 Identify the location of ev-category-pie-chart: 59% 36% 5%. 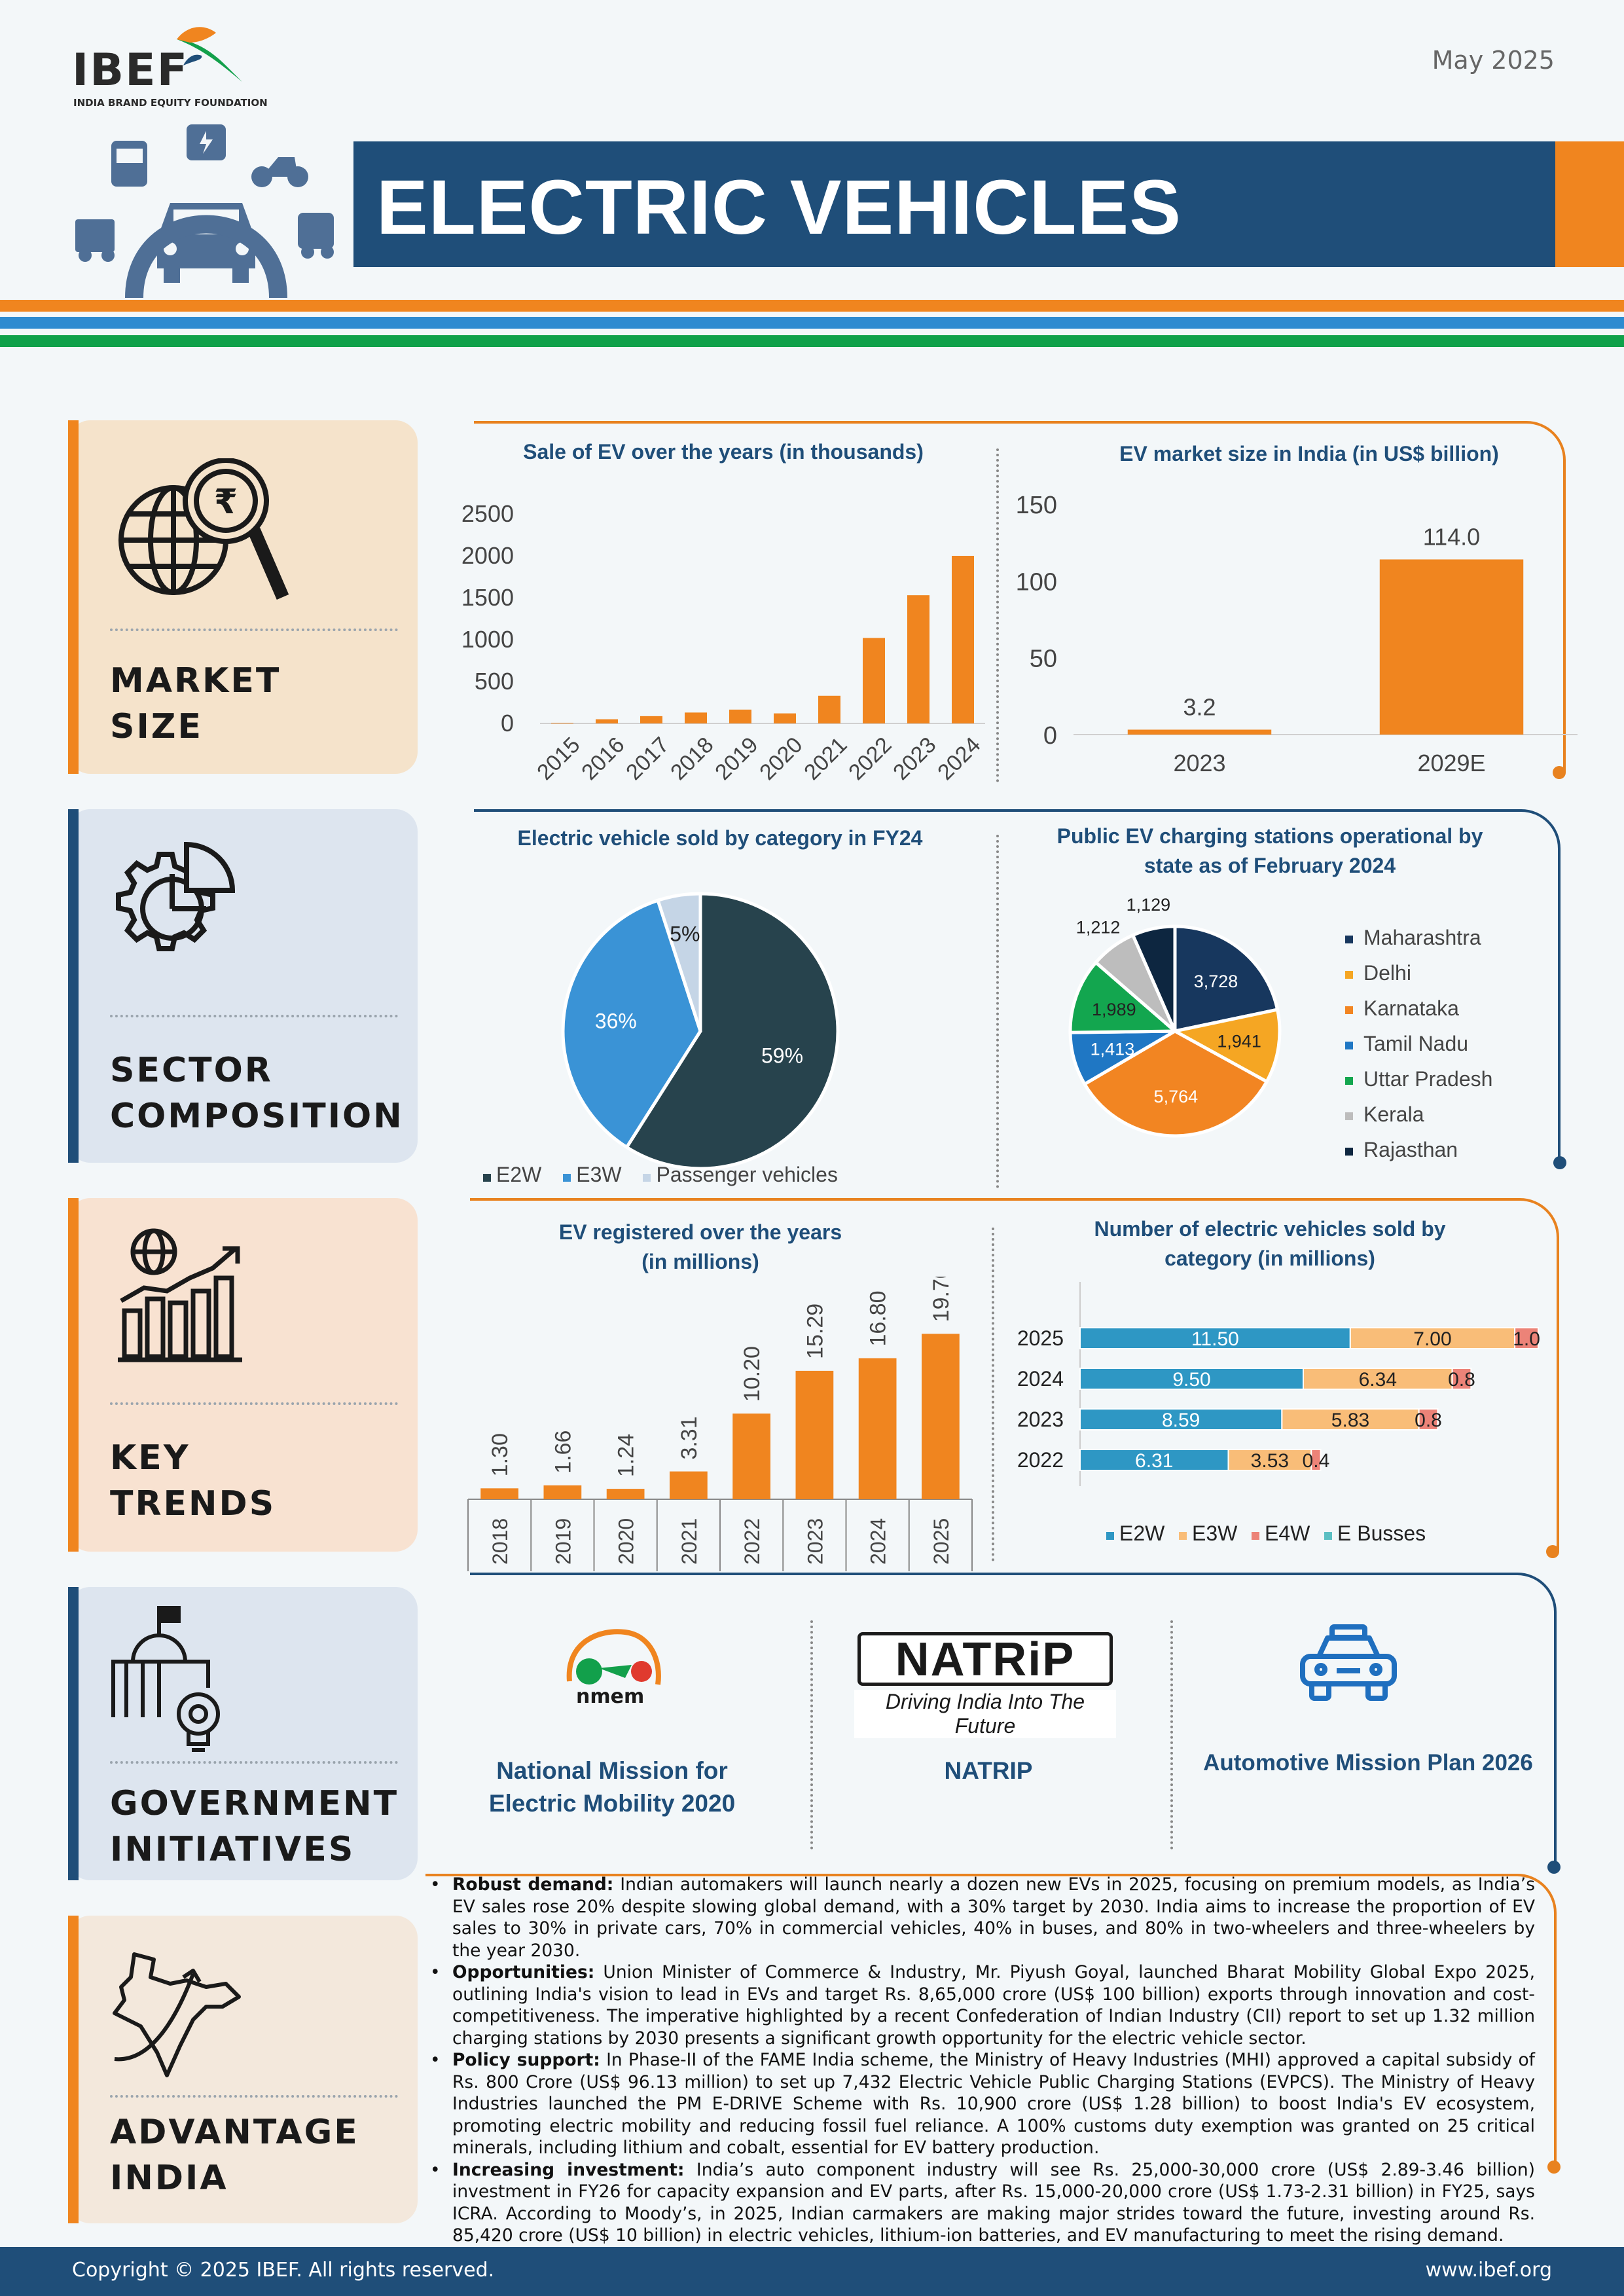
(700, 1031).